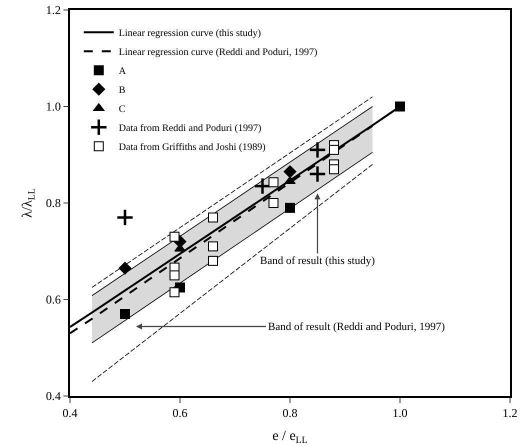 This screenshot has width=526, height=446. Describe the element at coordinates (318, 261) in the screenshot. I see `annotation: Band of result (this study)` at that location.